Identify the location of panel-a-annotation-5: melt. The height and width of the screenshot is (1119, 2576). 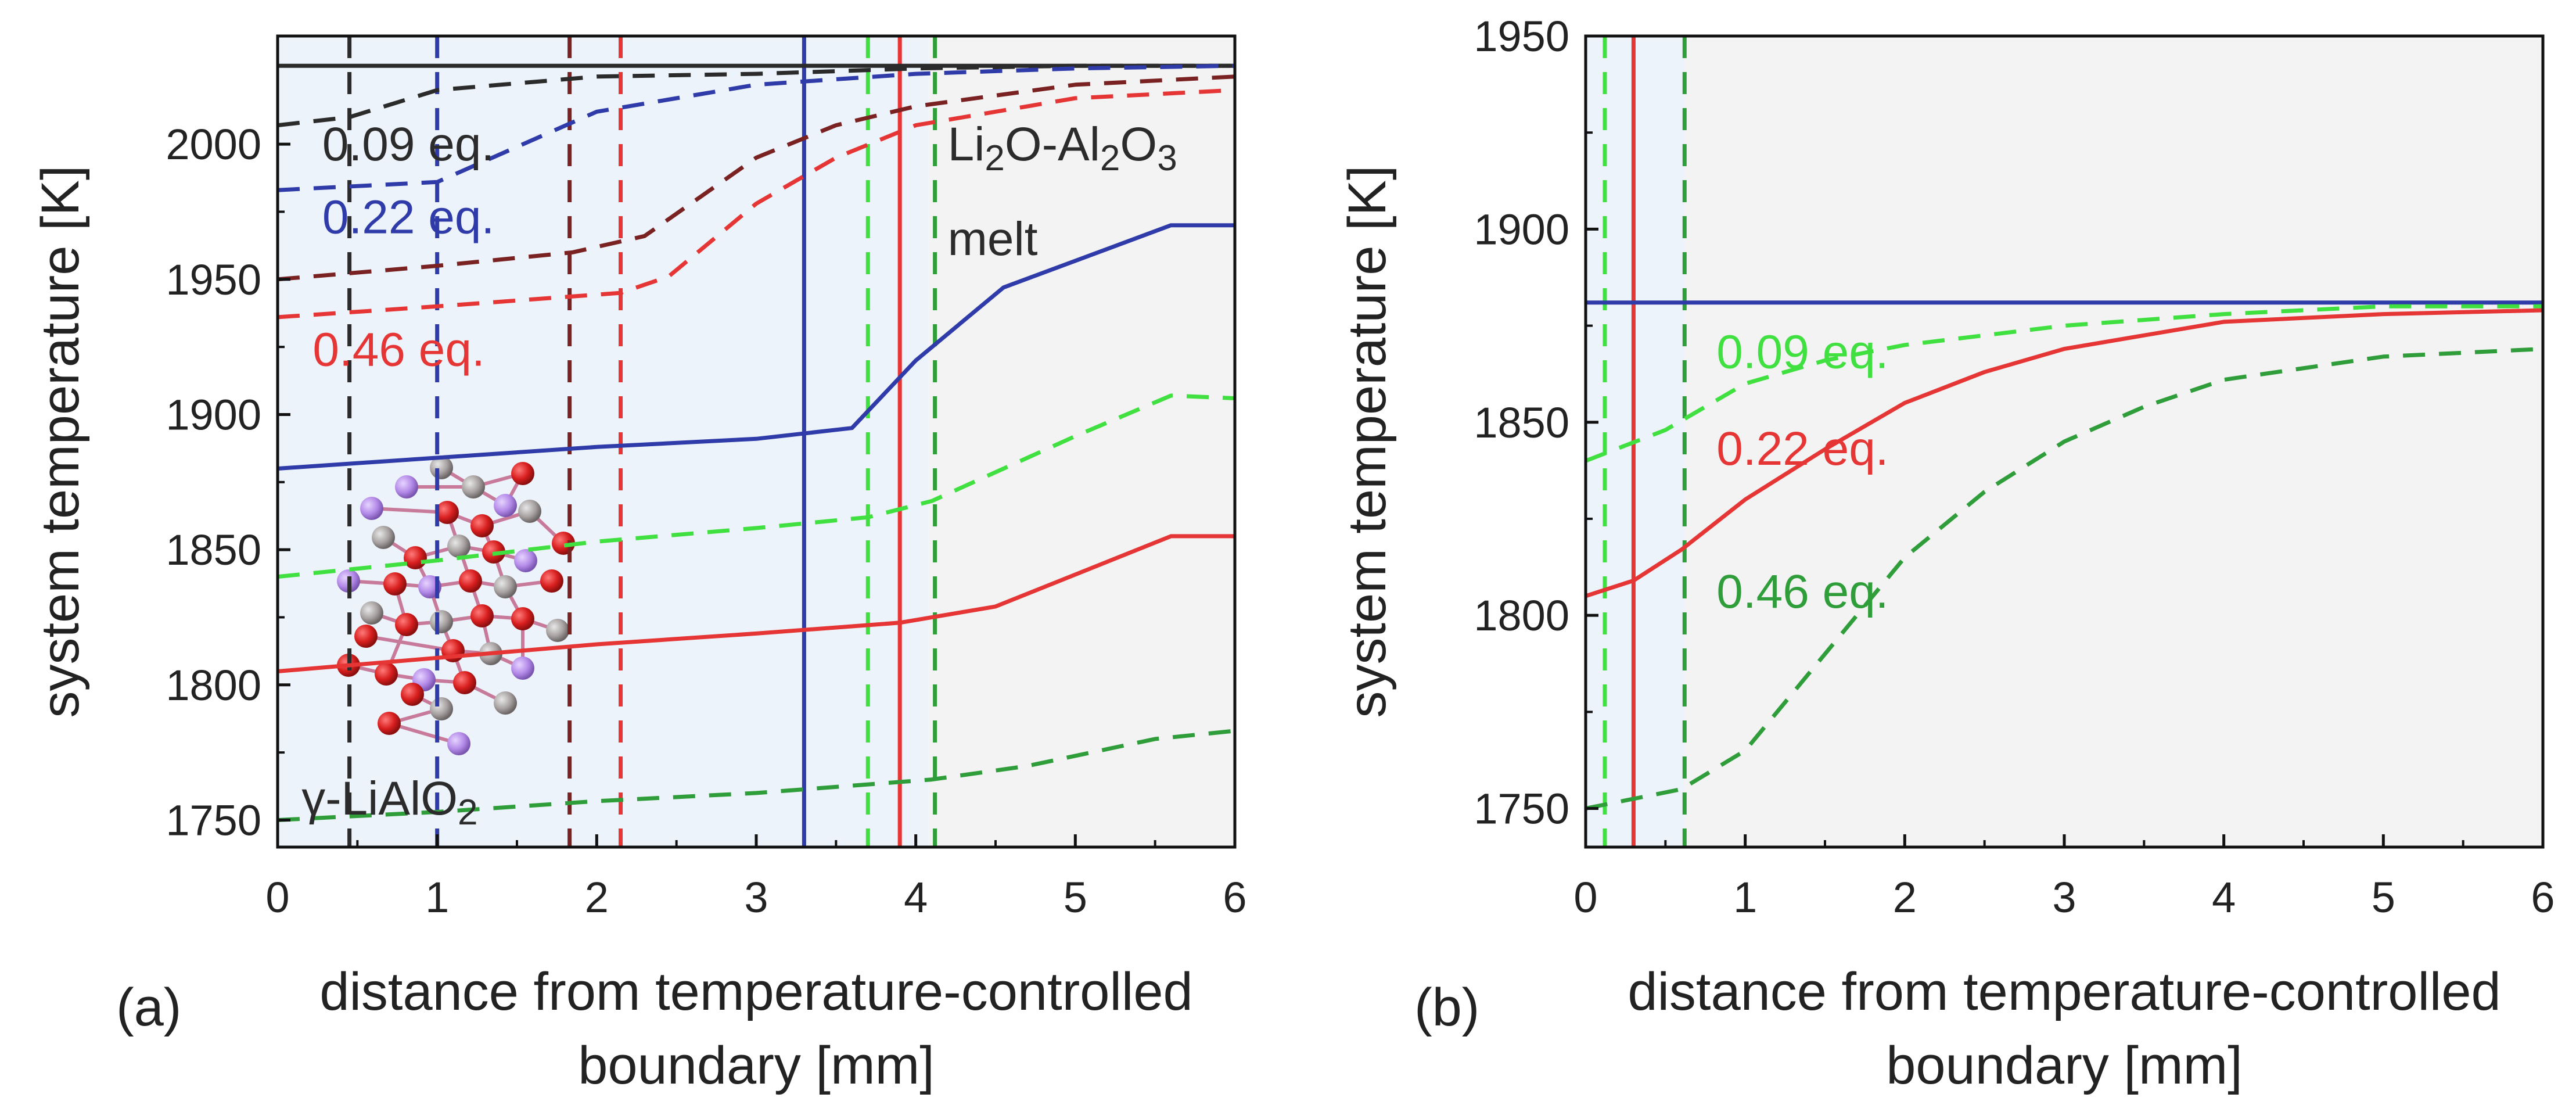
(993, 239).